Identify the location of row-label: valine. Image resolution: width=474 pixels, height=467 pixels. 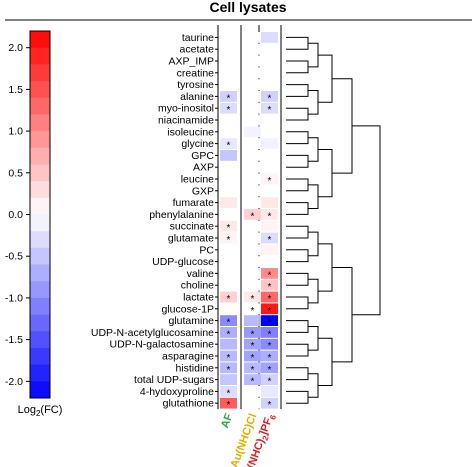
(201, 274).